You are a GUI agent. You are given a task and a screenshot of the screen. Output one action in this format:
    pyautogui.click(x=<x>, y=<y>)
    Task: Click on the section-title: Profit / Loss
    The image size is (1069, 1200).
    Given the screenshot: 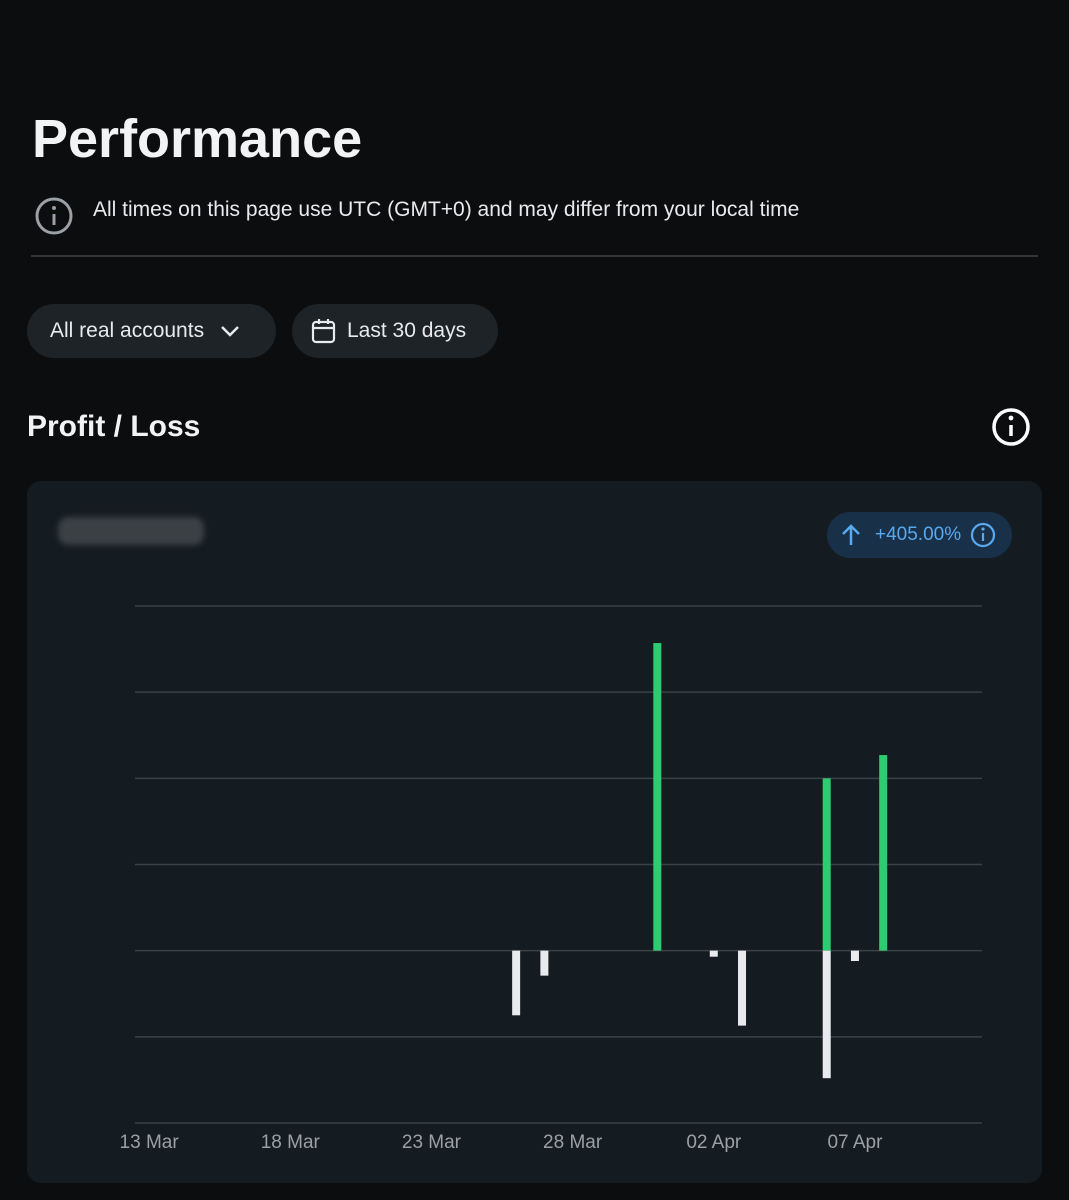 What is the action you would take?
    pyautogui.click(x=114, y=426)
    